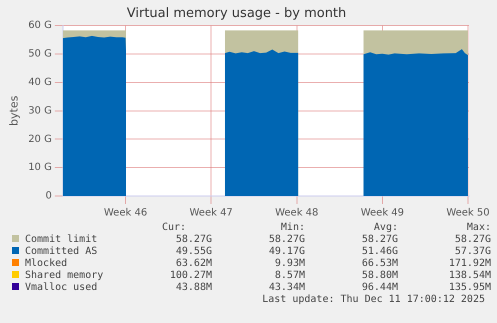  Describe the element at coordinates (236, 14) in the screenshot. I see `chart-title: Virtual memory usage - by month` at that location.